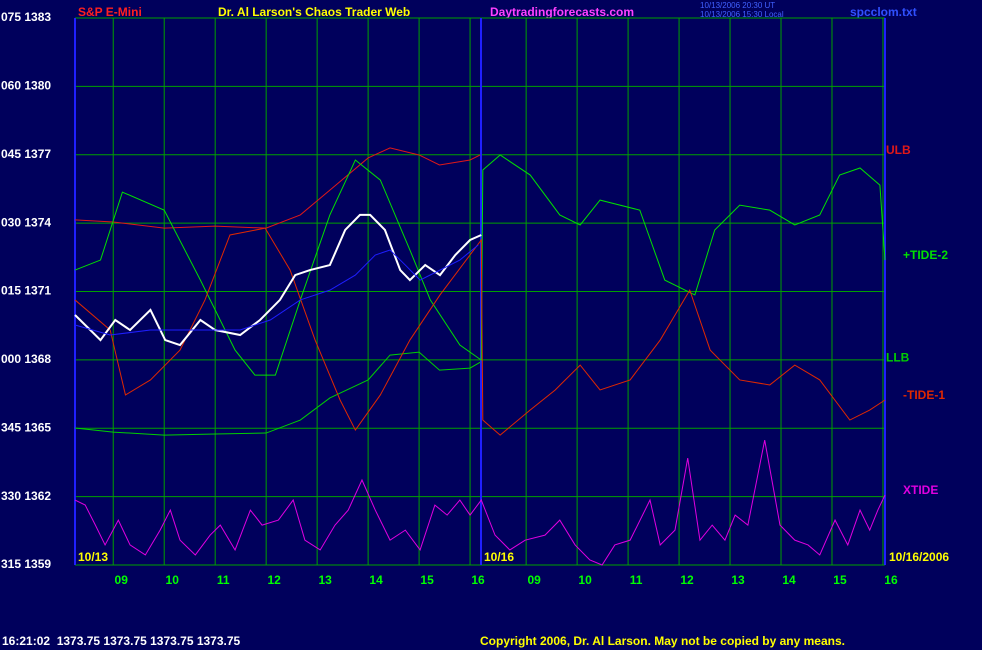  What do you see at coordinates (924, 395) in the screenshot?
I see `legend-label: -TIDE-1` at bounding box center [924, 395].